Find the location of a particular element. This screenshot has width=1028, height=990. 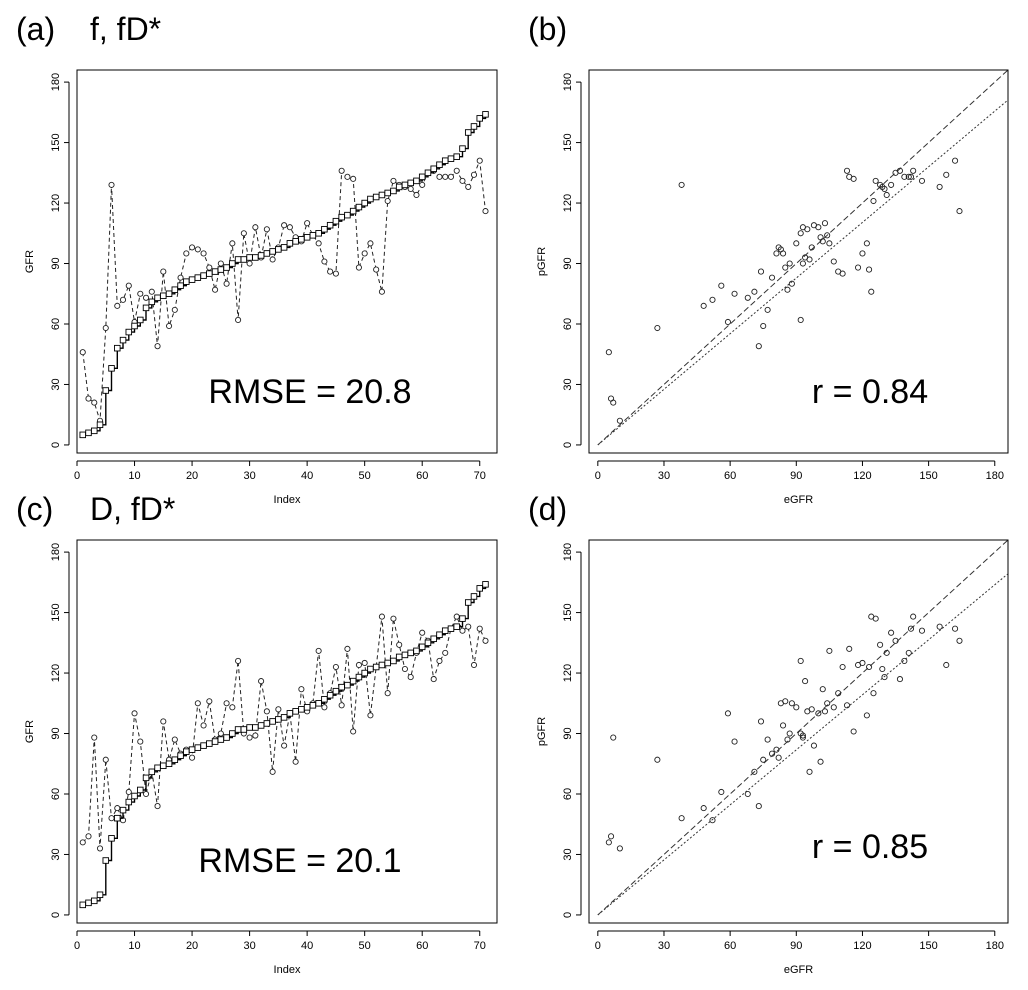

x-tick-label: 20 is located at coordinates (192, 476).